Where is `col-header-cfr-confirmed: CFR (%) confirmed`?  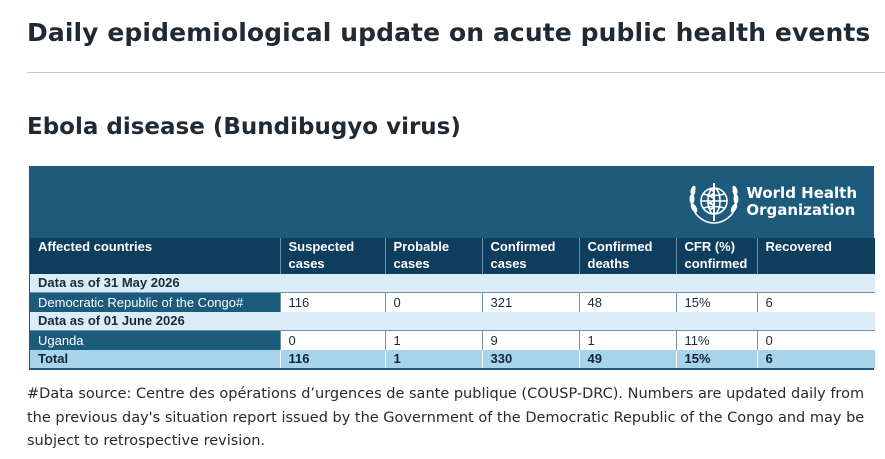 col-header-cfr-confirmed: CFR (%) confirmed is located at coordinates (716, 256).